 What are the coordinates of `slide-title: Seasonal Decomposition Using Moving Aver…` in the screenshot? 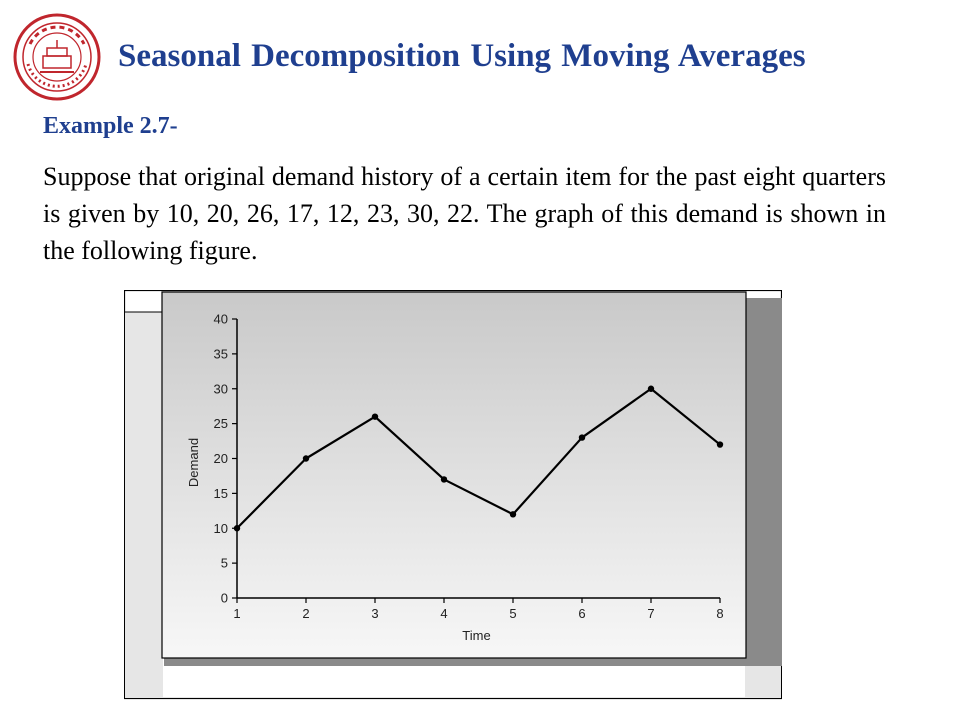 It's located at (462, 56).